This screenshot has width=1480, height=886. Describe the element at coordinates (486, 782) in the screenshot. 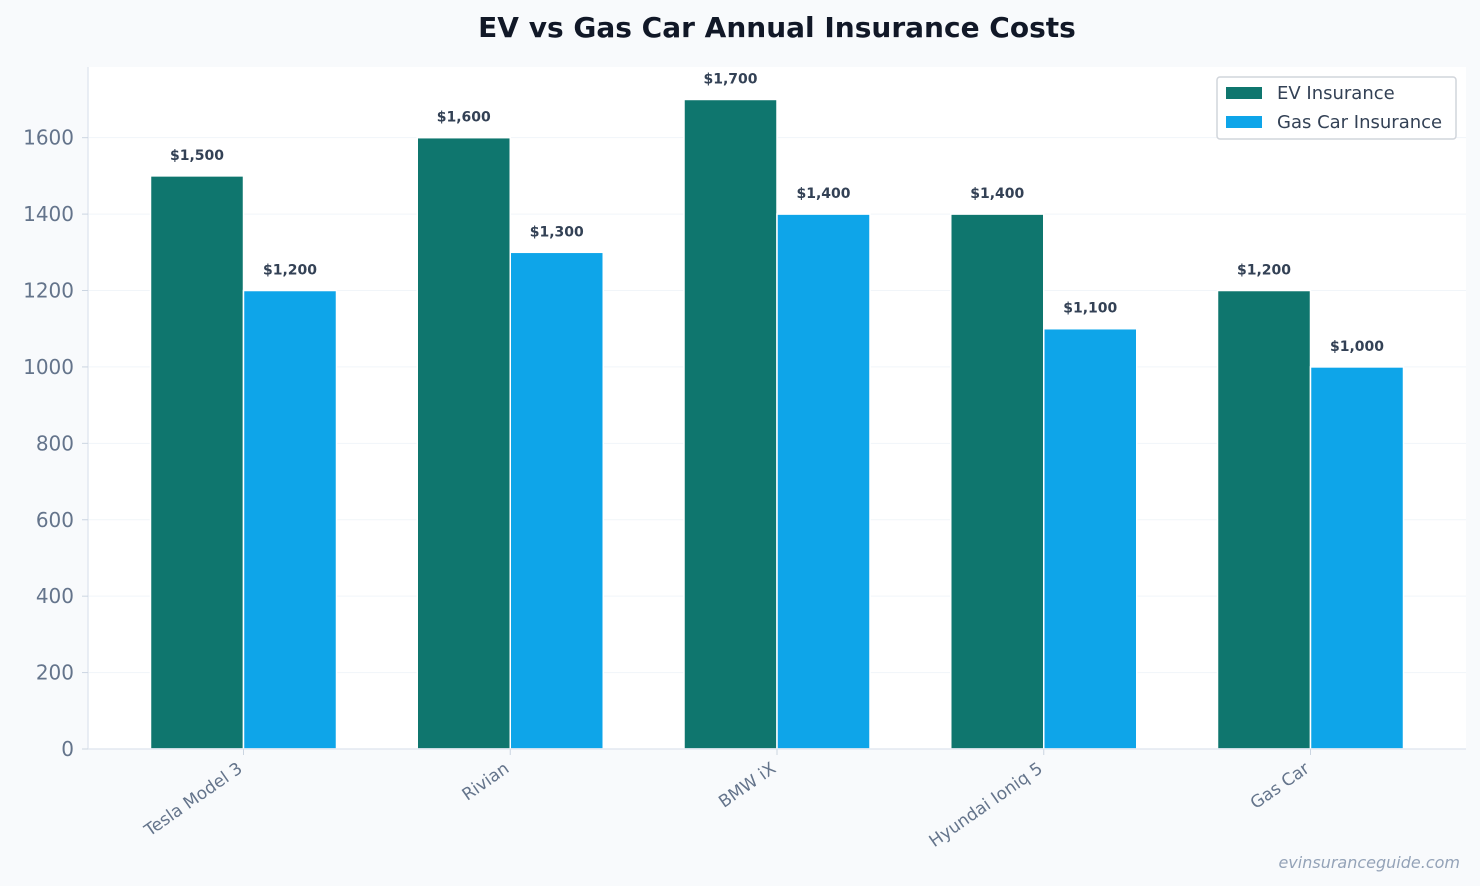

I see `x-tick-label: Rivian` at that location.